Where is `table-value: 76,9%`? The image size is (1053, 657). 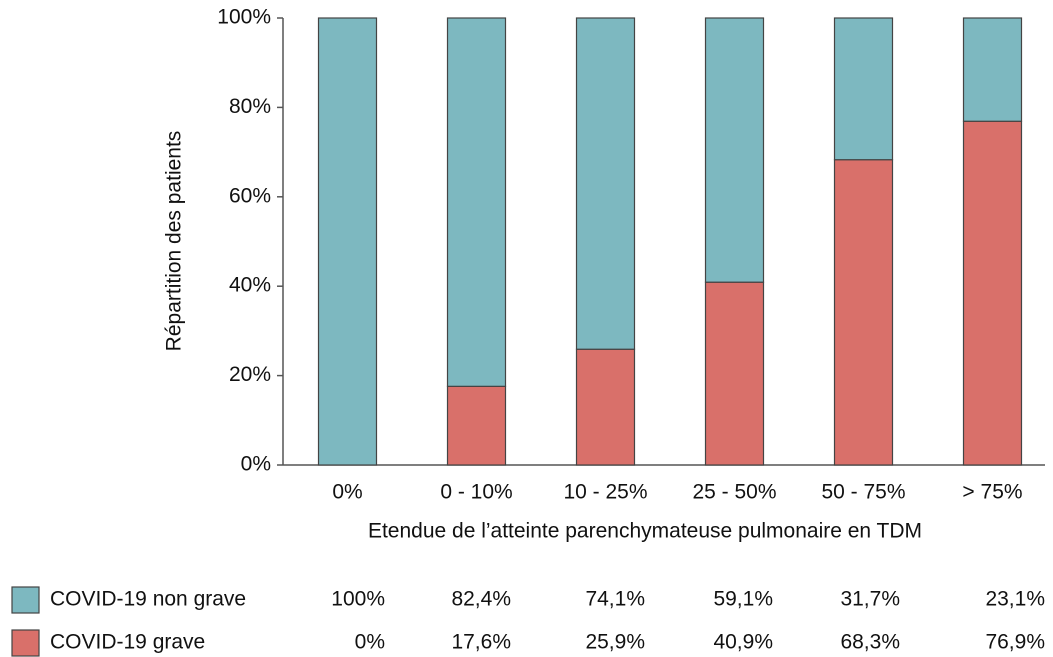
table-value: 76,9% is located at coordinates (1015, 642).